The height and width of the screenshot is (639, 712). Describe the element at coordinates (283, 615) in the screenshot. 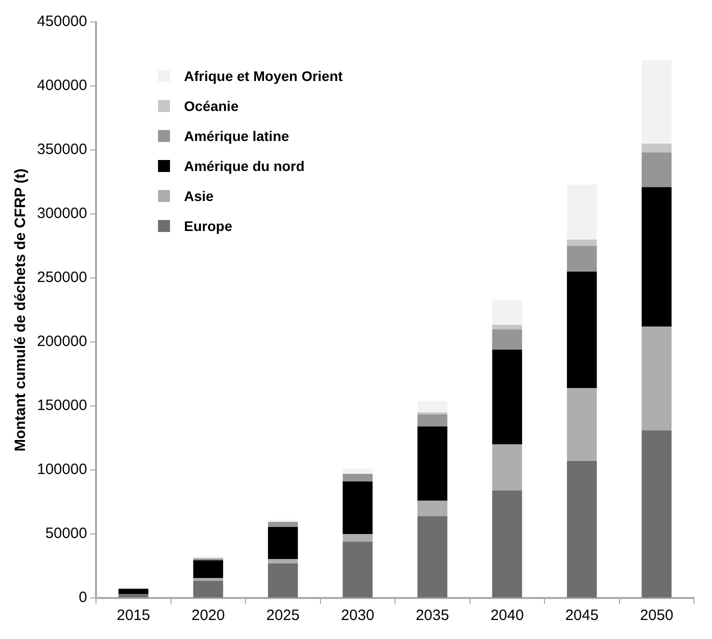

I see `x-tick-label: 2025` at that location.